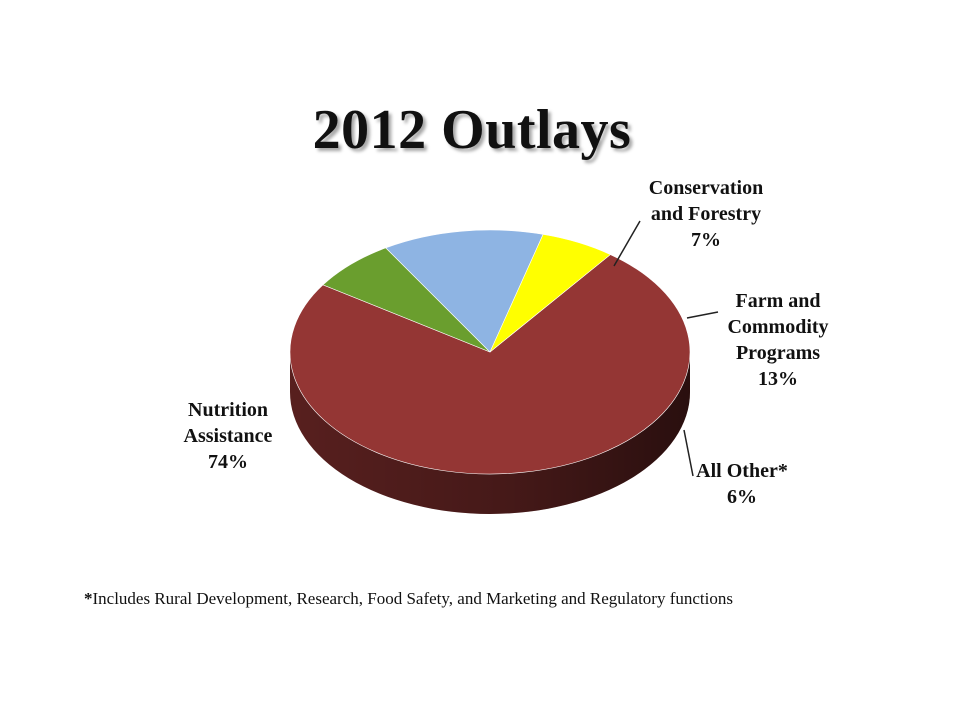 Image resolution: width=960 pixels, height=720 pixels. I want to click on slice-label-0-line-0: Nutrition, so click(228, 410).